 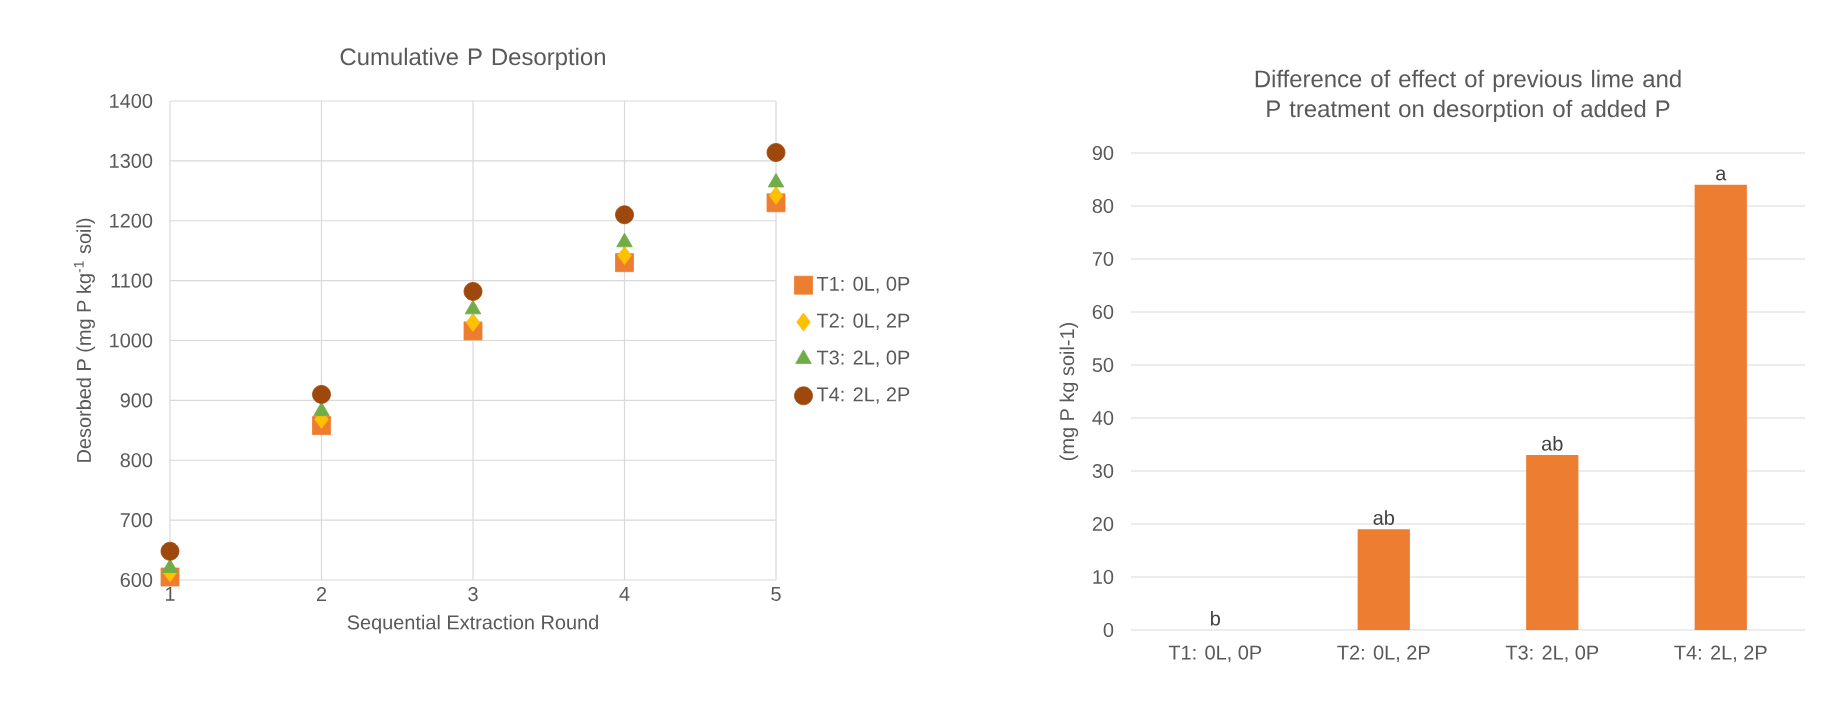 What do you see at coordinates (84, 340) in the screenshot?
I see `y-axis-title: Desorbed P (mg P kg$^{-1}$ soil)` at bounding box center [84, 340].